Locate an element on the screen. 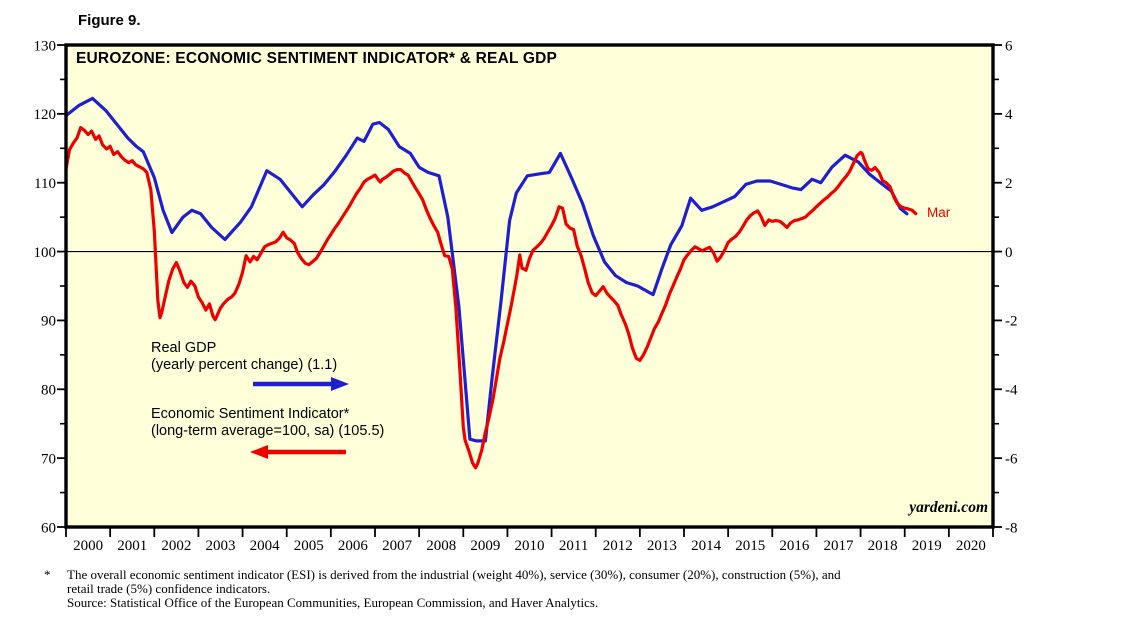 The width and height of the screenshot is (1138, 627). x-axis-tick-label: 2012 is located at coordinates (618, 546).